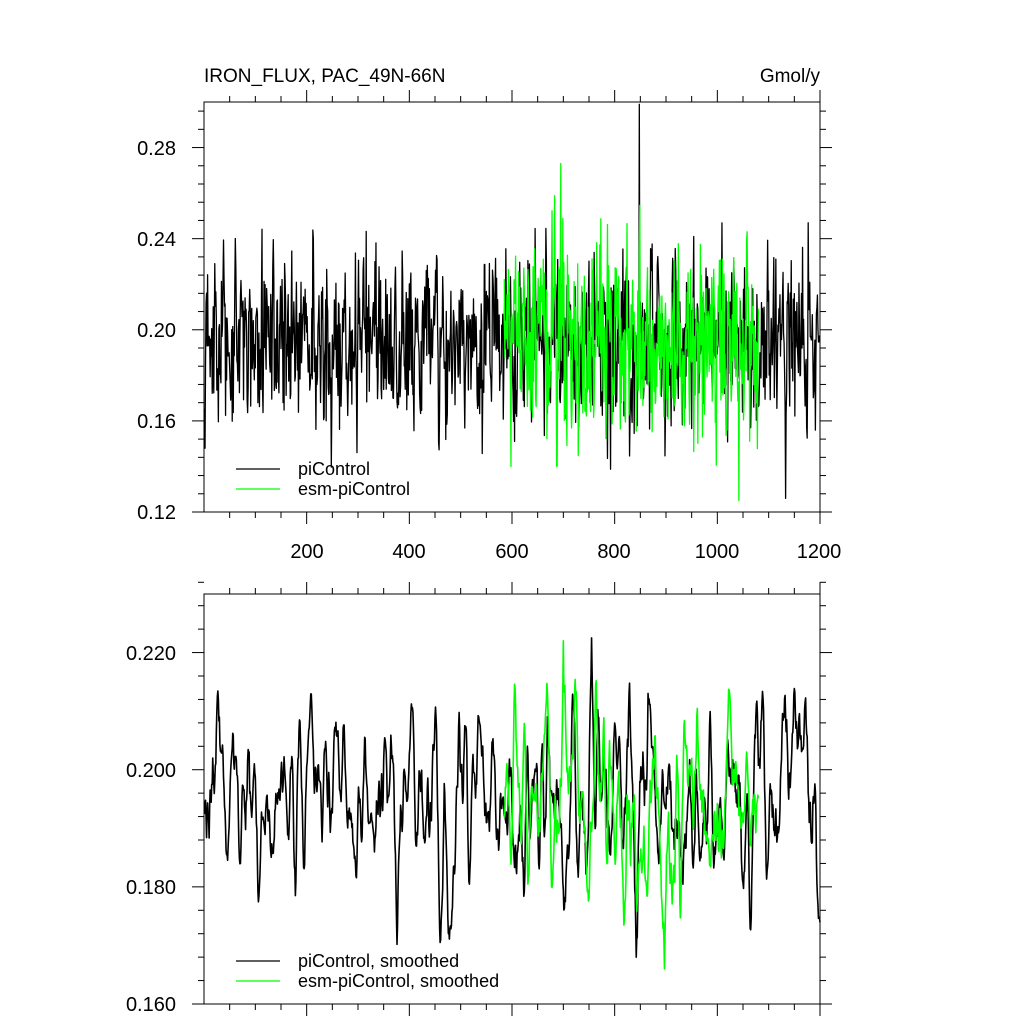 The width and height of the screenshot is (1024, 1024). I want to click on bottom-y-tick-label: 0.220, so click(151, 654).